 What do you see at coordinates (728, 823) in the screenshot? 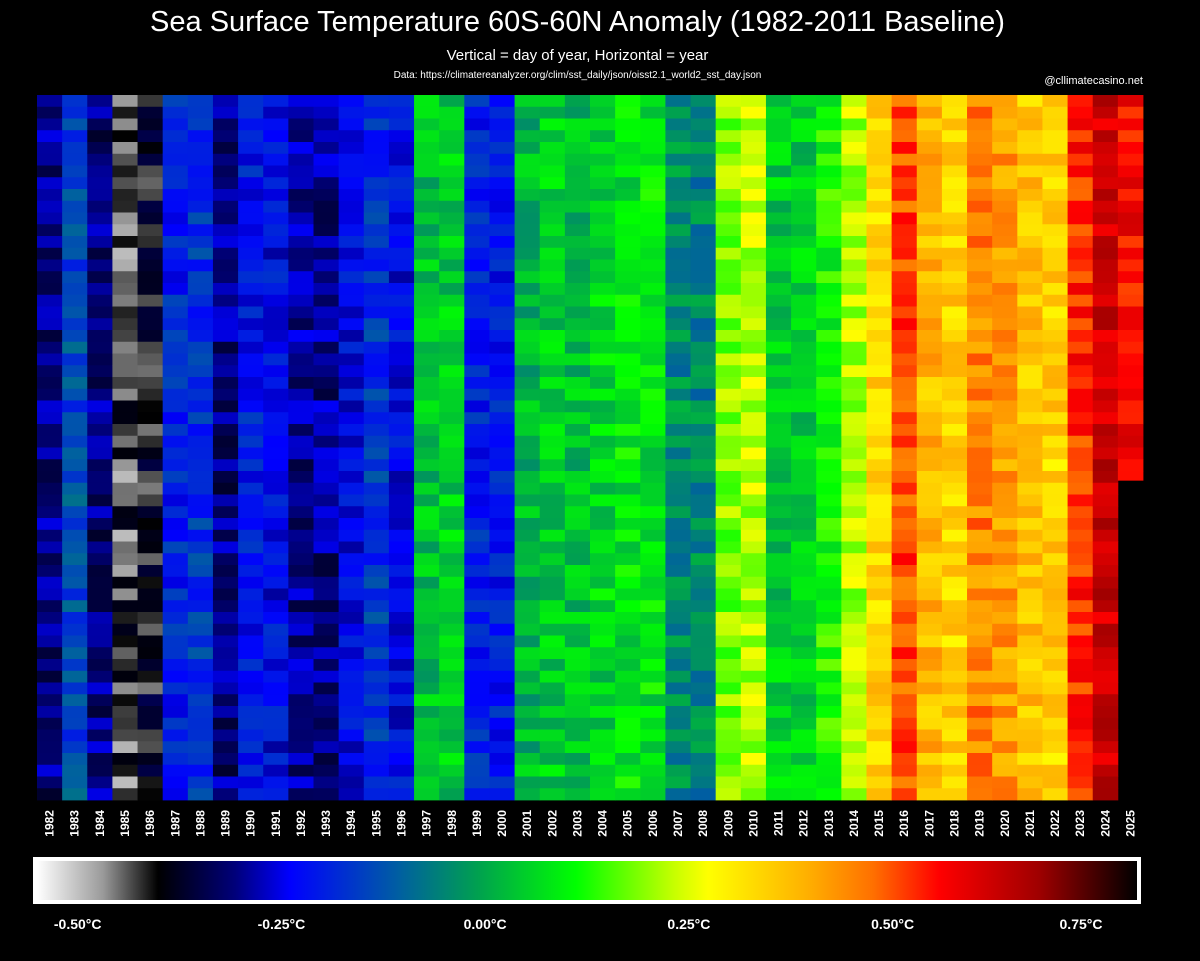
I see `x-tick-label: 2009` at bounding box center [728, 823].